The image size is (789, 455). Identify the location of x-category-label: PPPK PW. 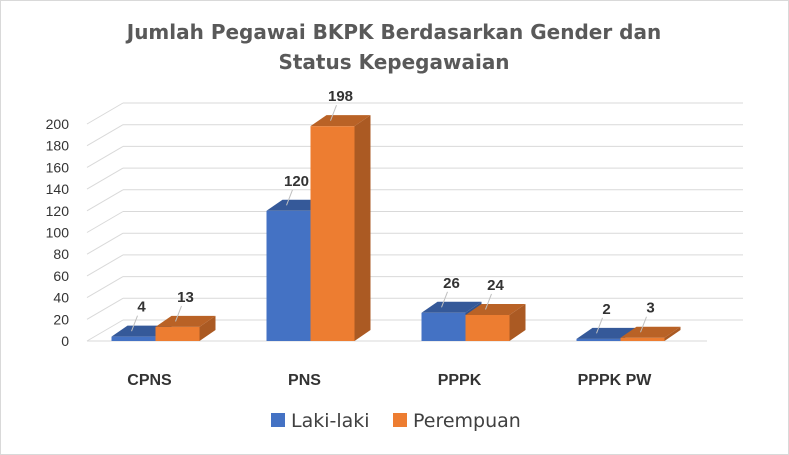
(615, 380).